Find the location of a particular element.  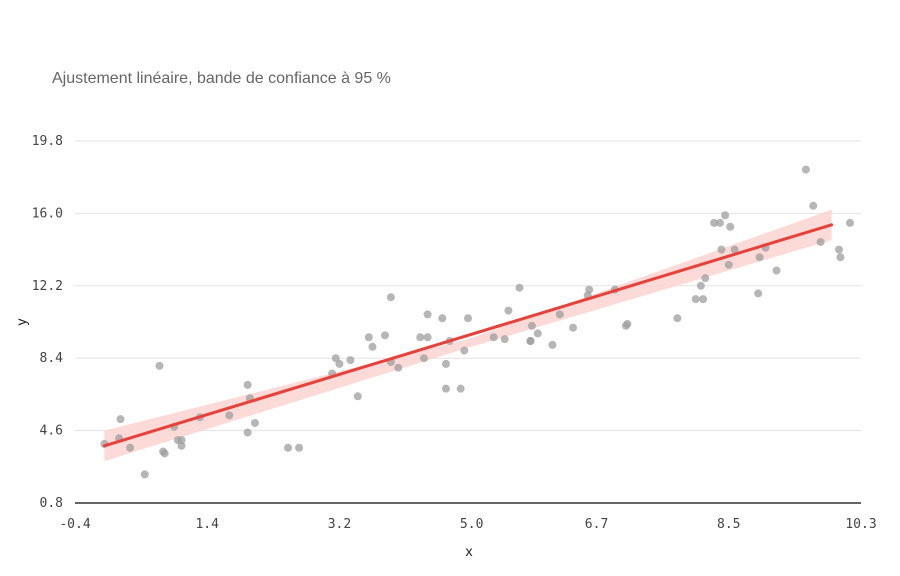

x-axis-label: x is located at coordinates (469, 551).